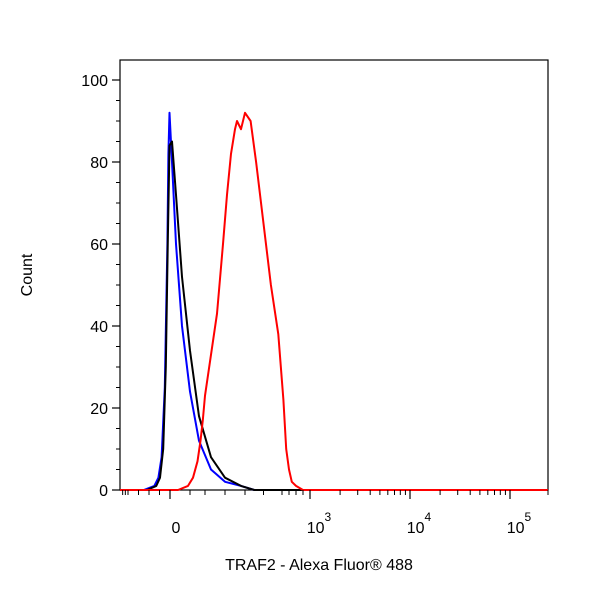 This screenshot has width=600, height=600. I want to click on x-tick-exponent: 3, so click(328, 517).